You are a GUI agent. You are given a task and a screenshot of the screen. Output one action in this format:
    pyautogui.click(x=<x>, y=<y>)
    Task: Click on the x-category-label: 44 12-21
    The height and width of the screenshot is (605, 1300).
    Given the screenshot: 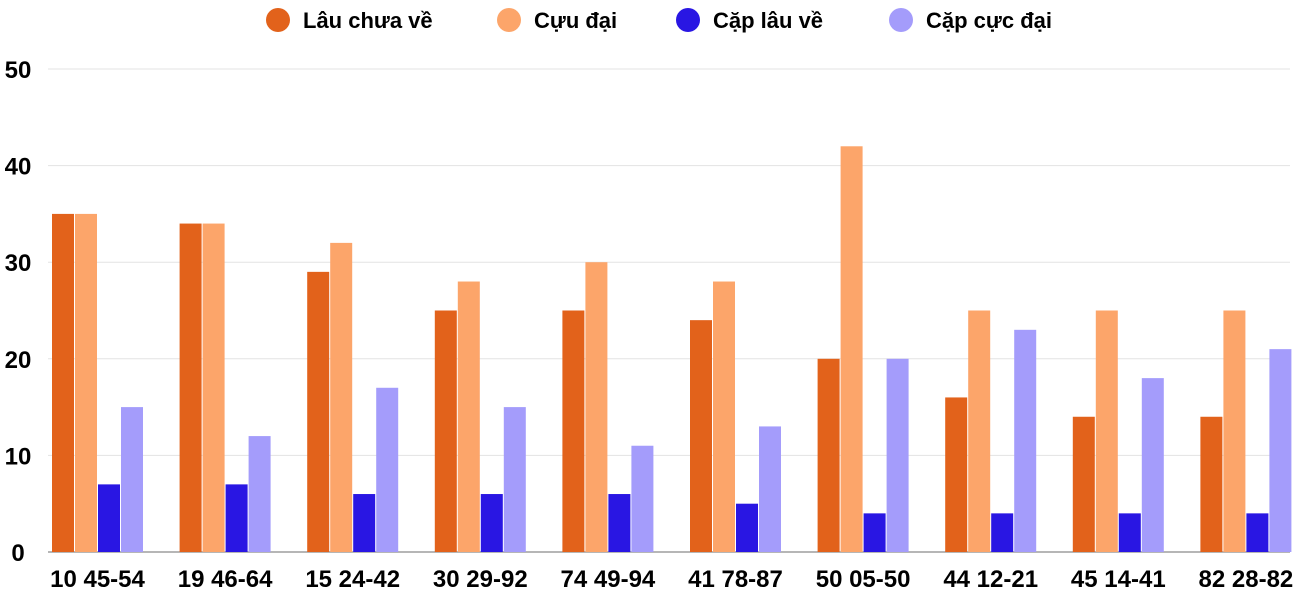 What is the action you would take?
    pyautogui.click(x=990, y=579)
    